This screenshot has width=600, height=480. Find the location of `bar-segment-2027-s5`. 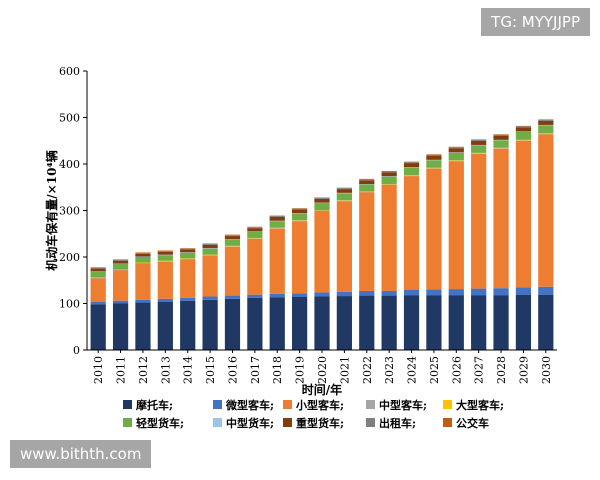

bar-segment-2027-s5 is located at coordinates (479, 149).